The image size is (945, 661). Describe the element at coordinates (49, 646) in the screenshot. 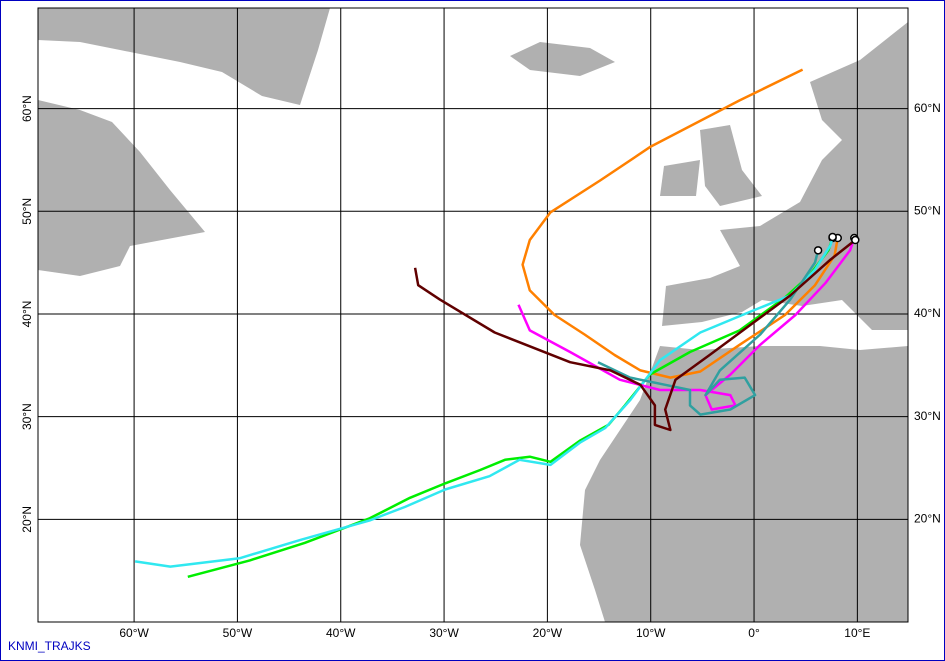

I see `footer-label: KNMI_TRAJKS` at that location.